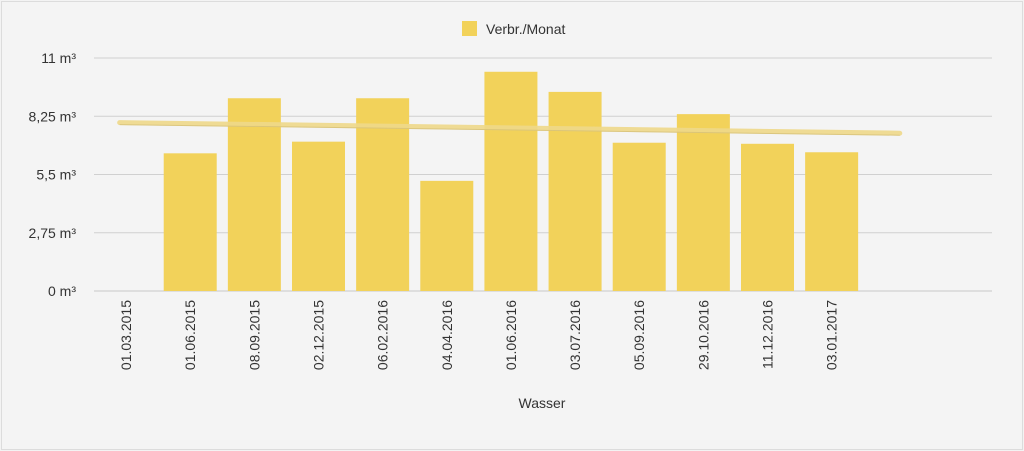 The height and width of the screenshot is (451, 1024). I want to click on x-tick-label: 01.06.2015, so click(190, 335).